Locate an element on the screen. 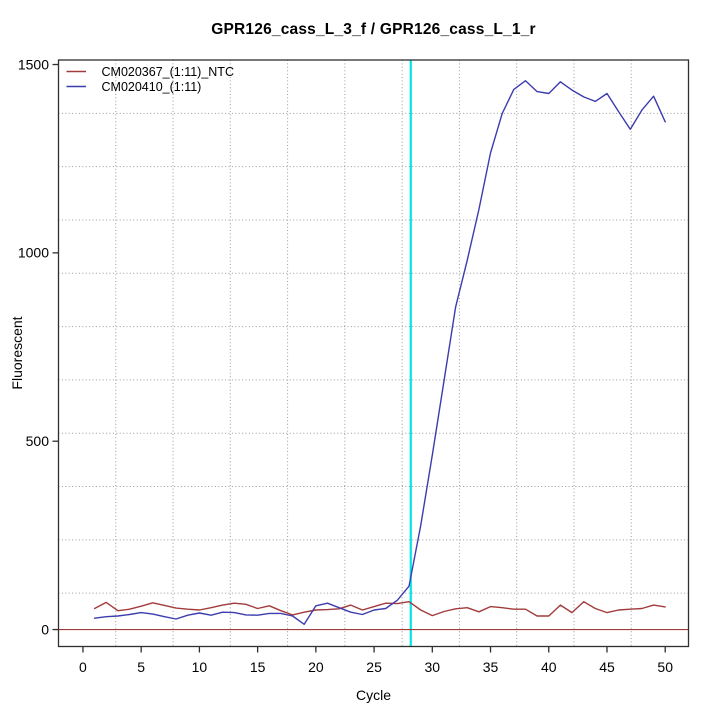 Image resolution: width=720 pixels, height=720 pixels. x-tick-label: 30 is located at coordinates (433, 667).